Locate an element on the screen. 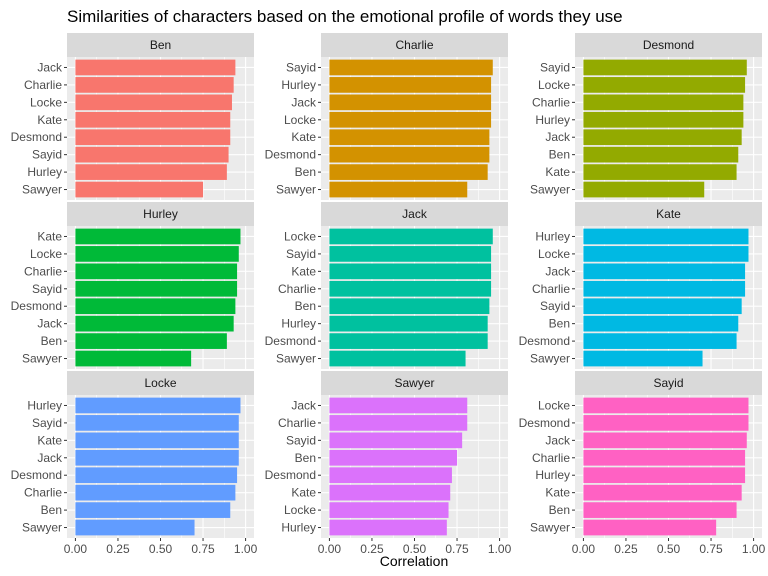  facet-strip-label: Ben is located at coordinates (160, 45).